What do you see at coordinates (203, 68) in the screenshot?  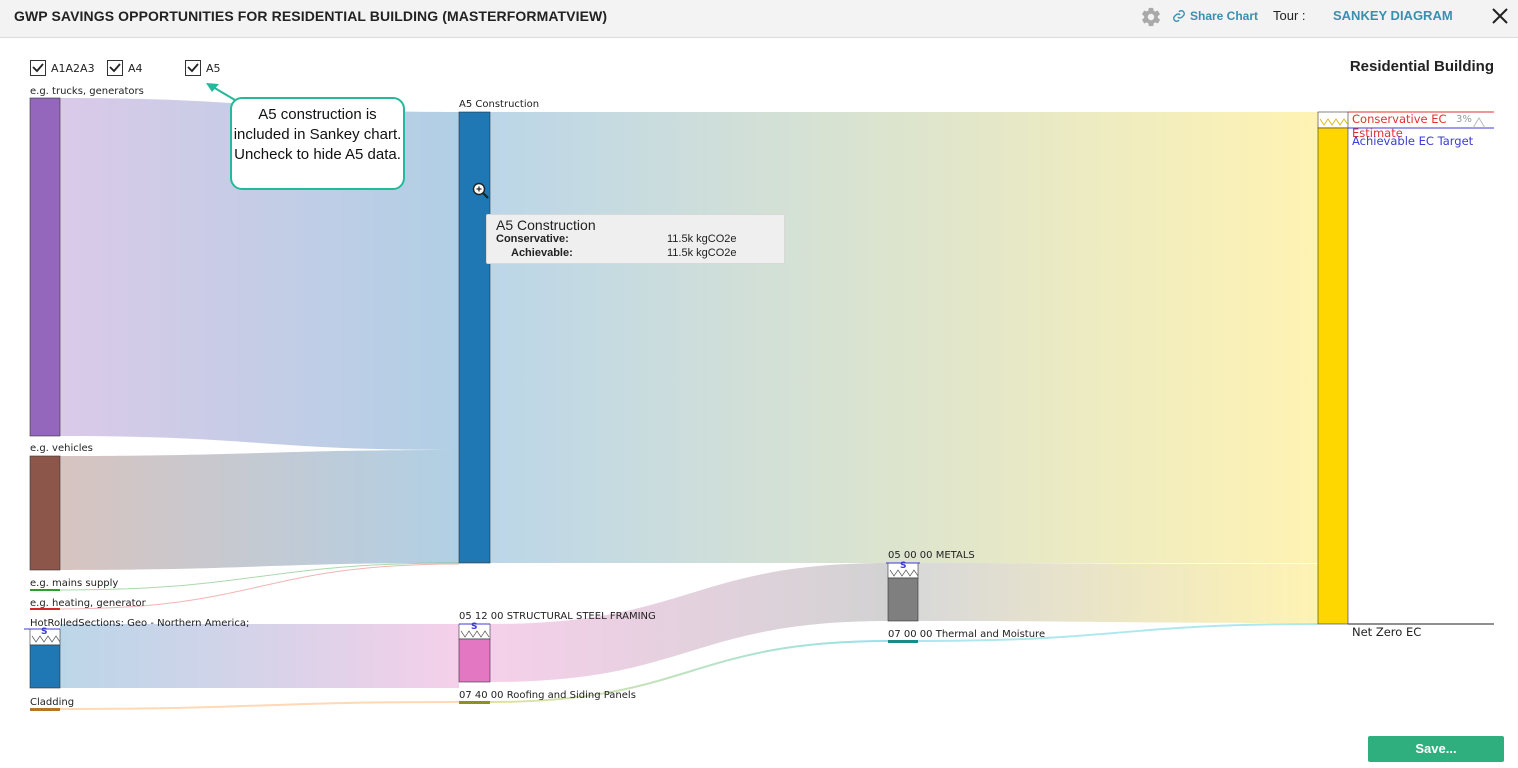 I see `filter-a5: A5` at bounding box center [203, 68].